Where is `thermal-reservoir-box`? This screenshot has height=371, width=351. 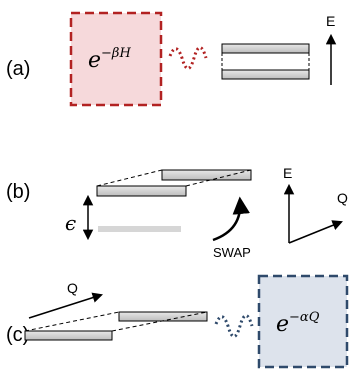
thermal-reservoir-box is located at coordinates (116, 59).